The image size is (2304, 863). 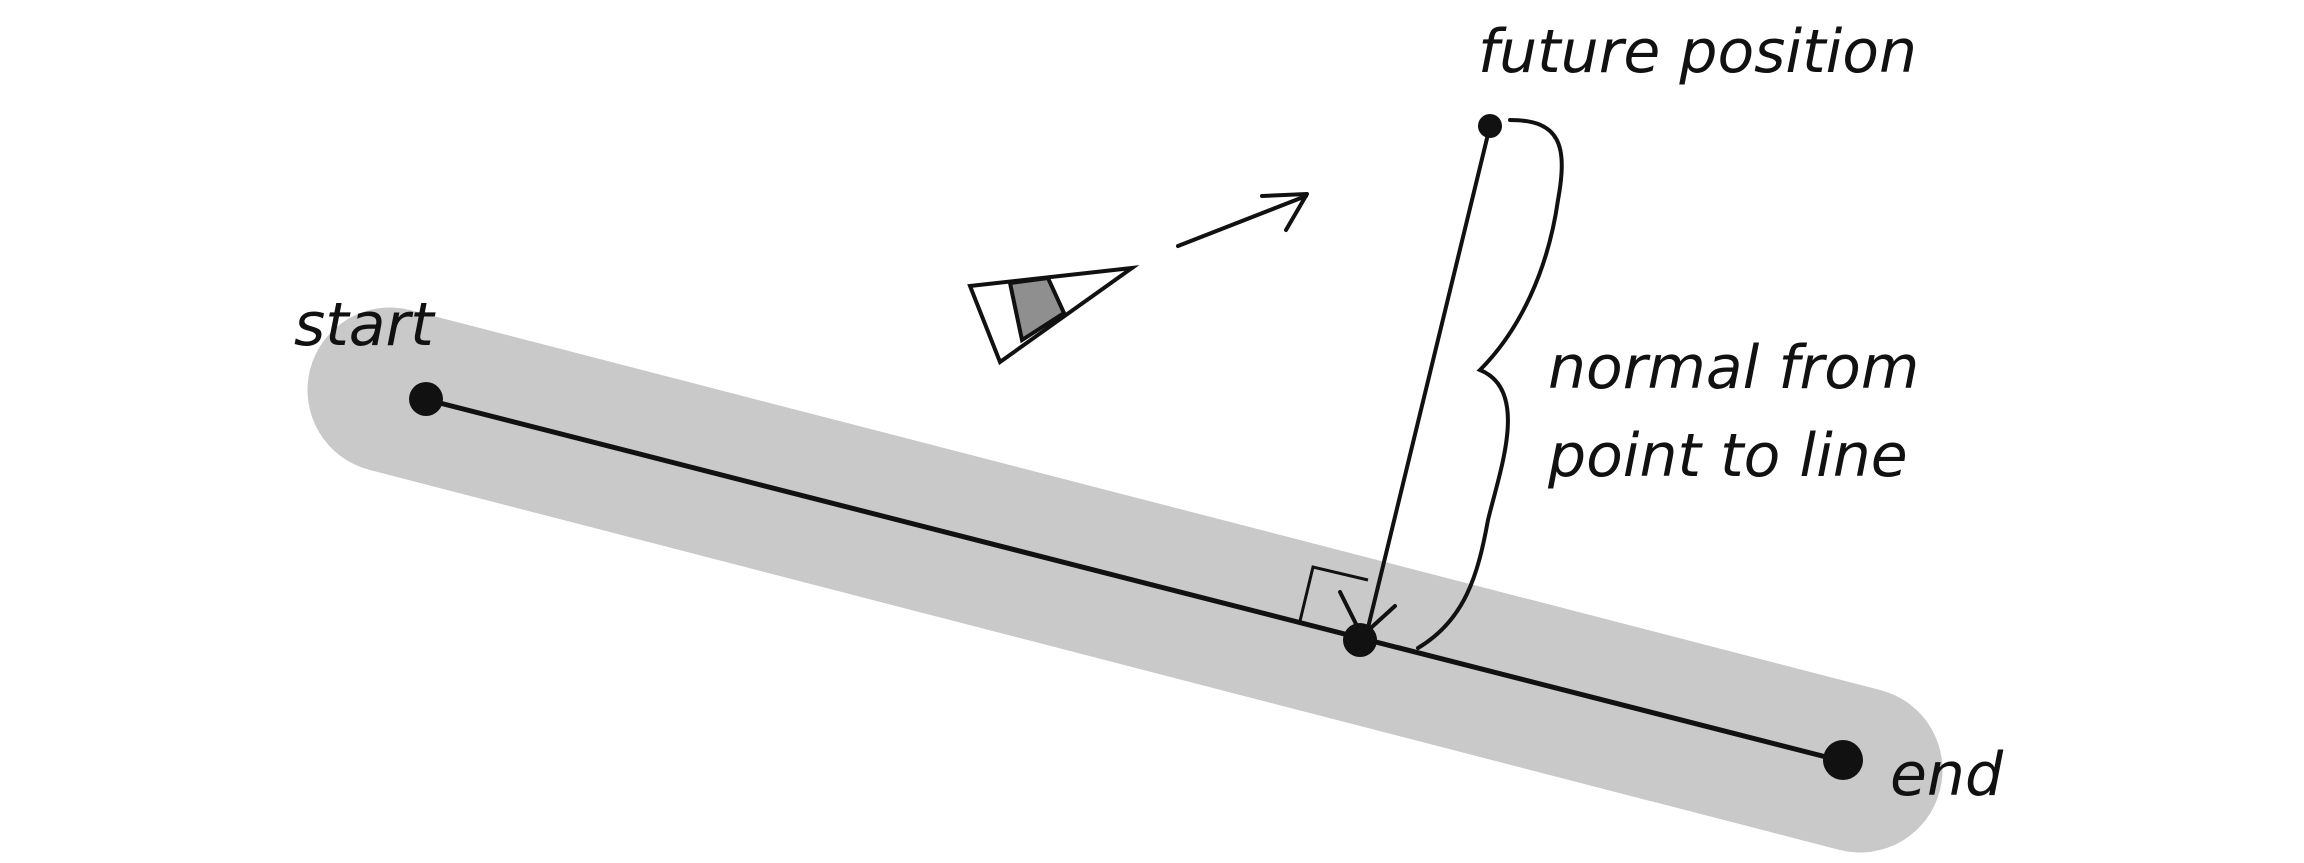 What do you see at coordinates (1490, 126) in the screenshot?
I see `future-position-point` at bounding box center [1490, 126].